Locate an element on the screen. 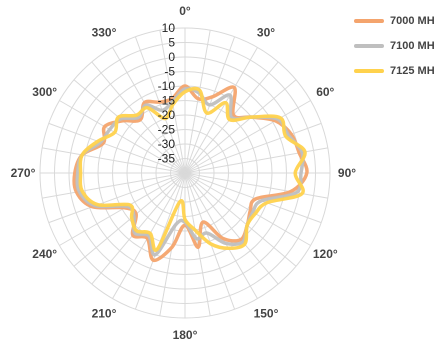 Image resolution: width=435 pixels, height=345 pixels. legend-item: 7125 MHz is located at coordinates (394, 70).